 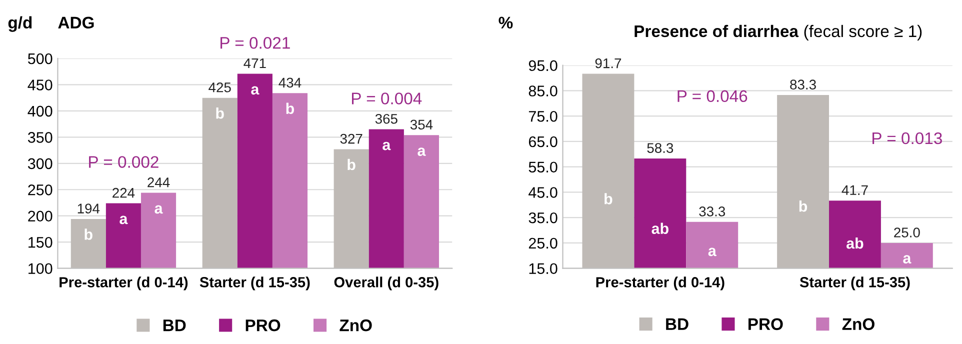 What do you see at coordinates (40, 164) in the screenshot?
I see `y-tick-label: 300` at bounding box center [40, 164].